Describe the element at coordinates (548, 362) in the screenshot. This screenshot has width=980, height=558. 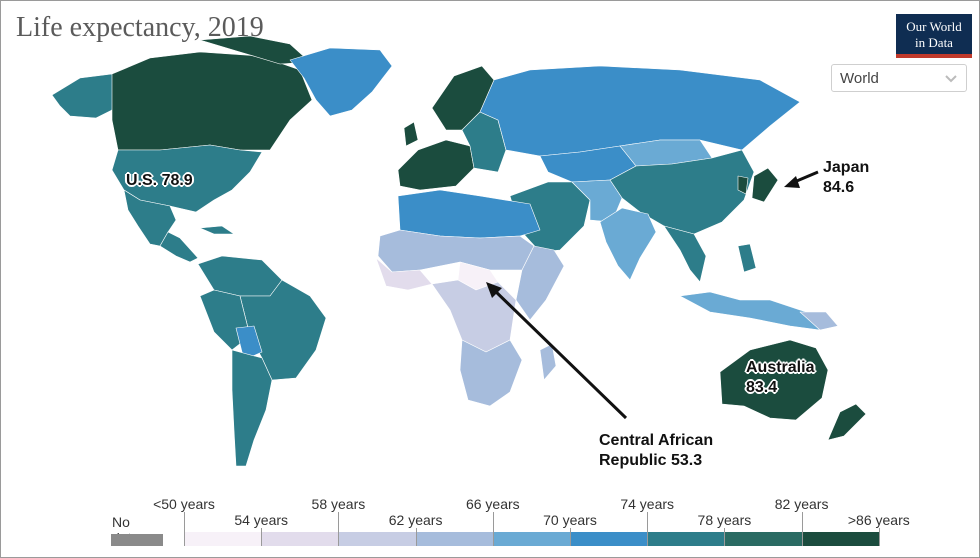
I see `country-madagascar` at that location.